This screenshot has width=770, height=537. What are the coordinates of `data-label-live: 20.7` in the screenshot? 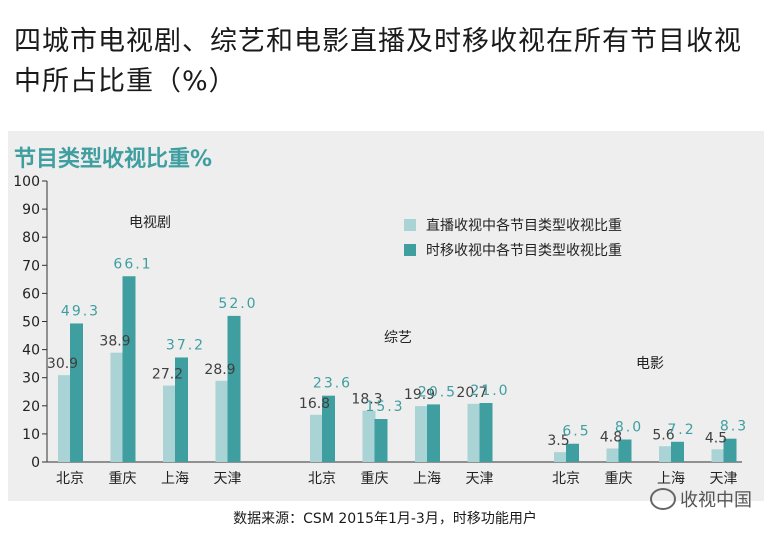 It's located at (471, 393).